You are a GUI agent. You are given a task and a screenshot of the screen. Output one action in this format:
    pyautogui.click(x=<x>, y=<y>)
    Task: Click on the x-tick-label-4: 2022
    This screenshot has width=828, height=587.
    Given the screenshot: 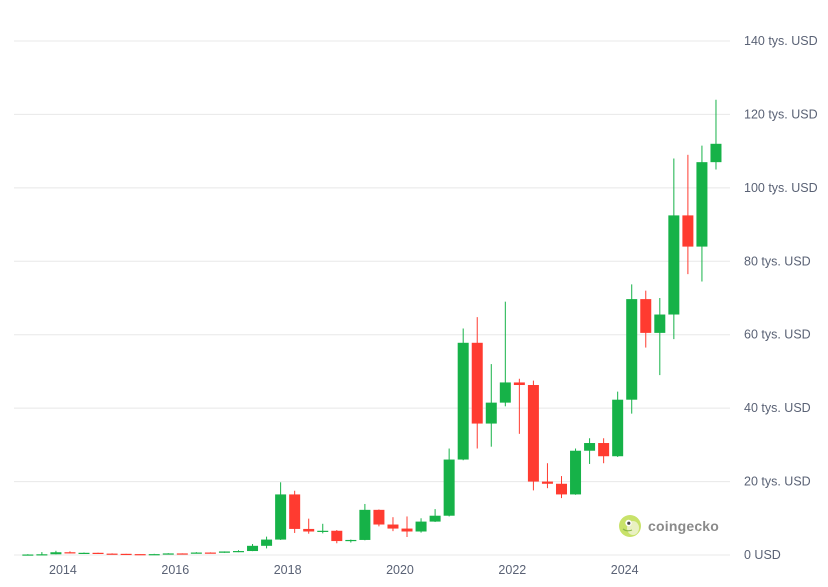 What is the action you would take?
    pyautogui.click(x=512, y=570)
    